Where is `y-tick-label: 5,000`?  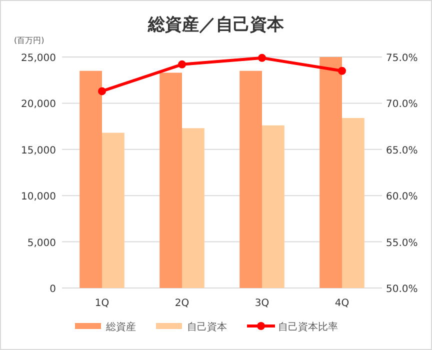 y-tick-label: 5,000 is located at coordinates (41, 243).